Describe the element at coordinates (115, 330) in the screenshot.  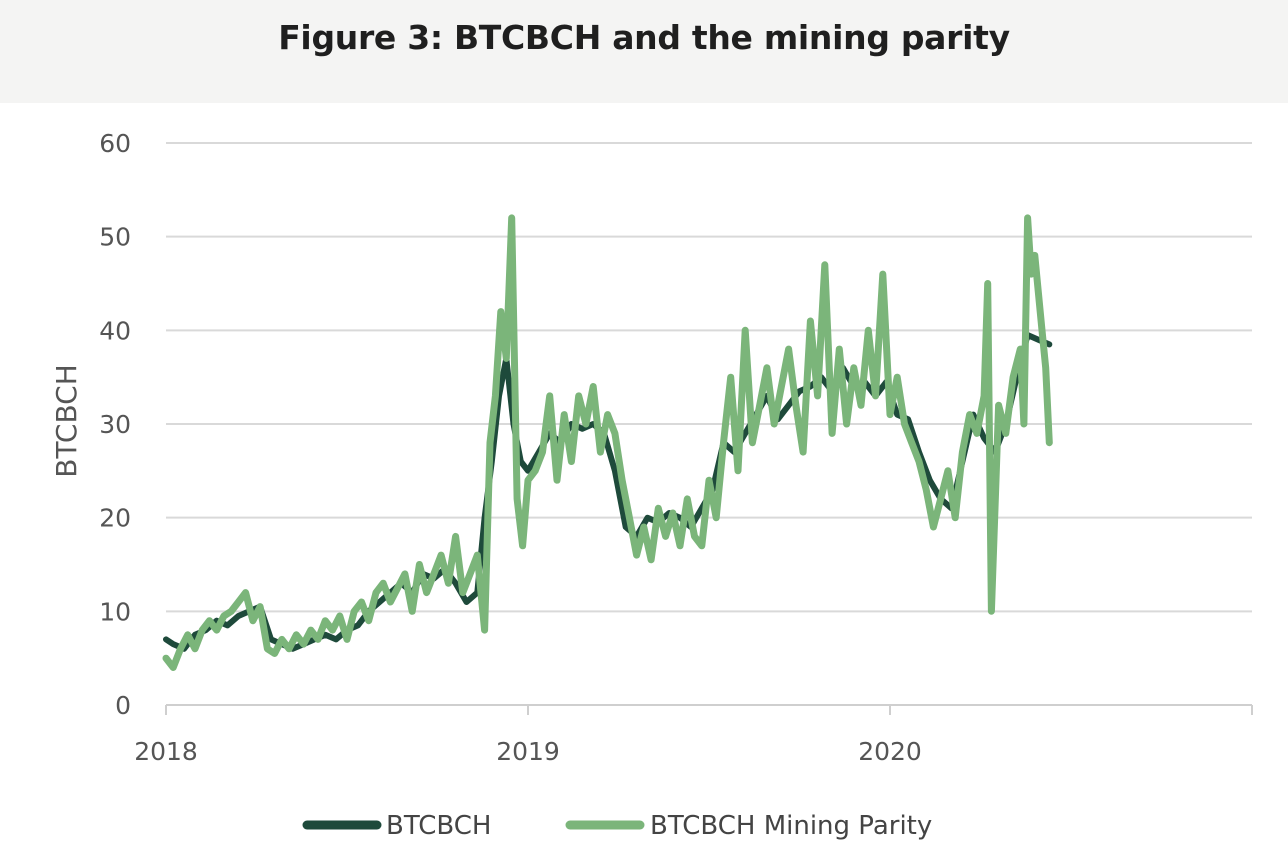
I see `y-tick-label: 40` at that location.